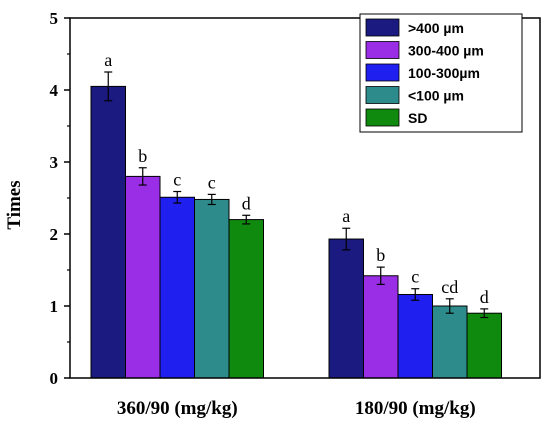 This screenshot has height=428, width=550. Describe the element at coordinates (54, 378) in the screenshot. I see `y-tick-label: 0` at that location.